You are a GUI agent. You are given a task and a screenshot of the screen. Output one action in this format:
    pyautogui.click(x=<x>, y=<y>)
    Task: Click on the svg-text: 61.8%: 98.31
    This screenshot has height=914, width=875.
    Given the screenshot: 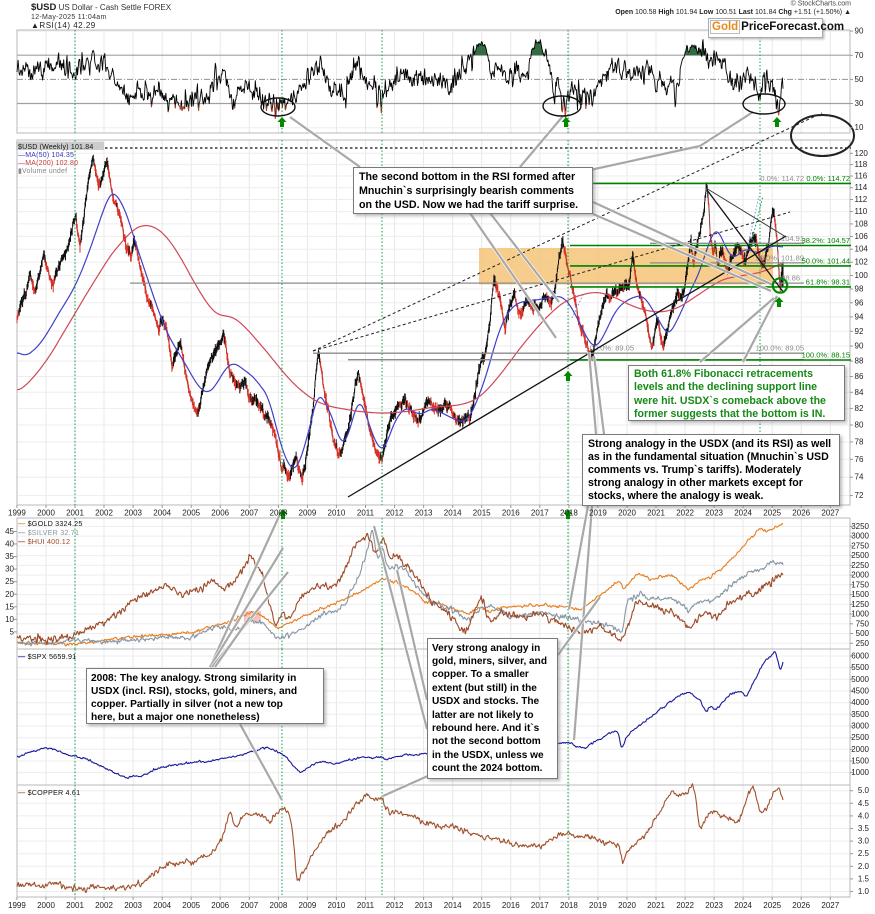 What is the action you would take?
    pyautogui.click(x=828, y=281)
    